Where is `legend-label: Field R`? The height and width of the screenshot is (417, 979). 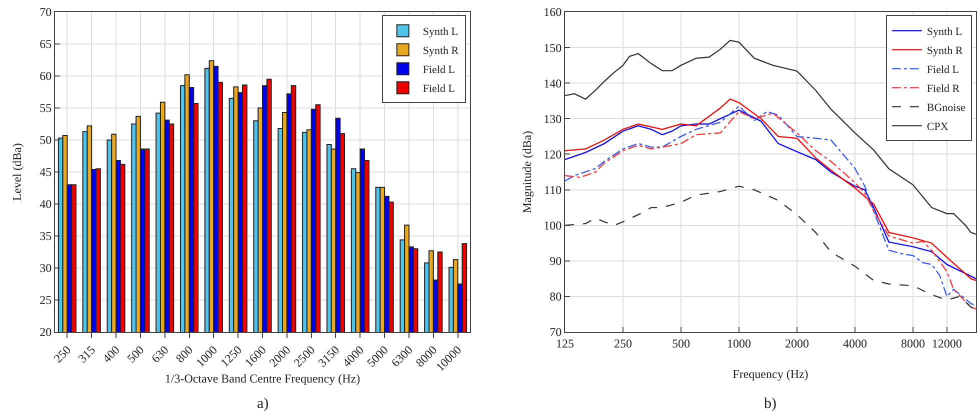
legend-label: Field R is located at coordinates (943, 88).